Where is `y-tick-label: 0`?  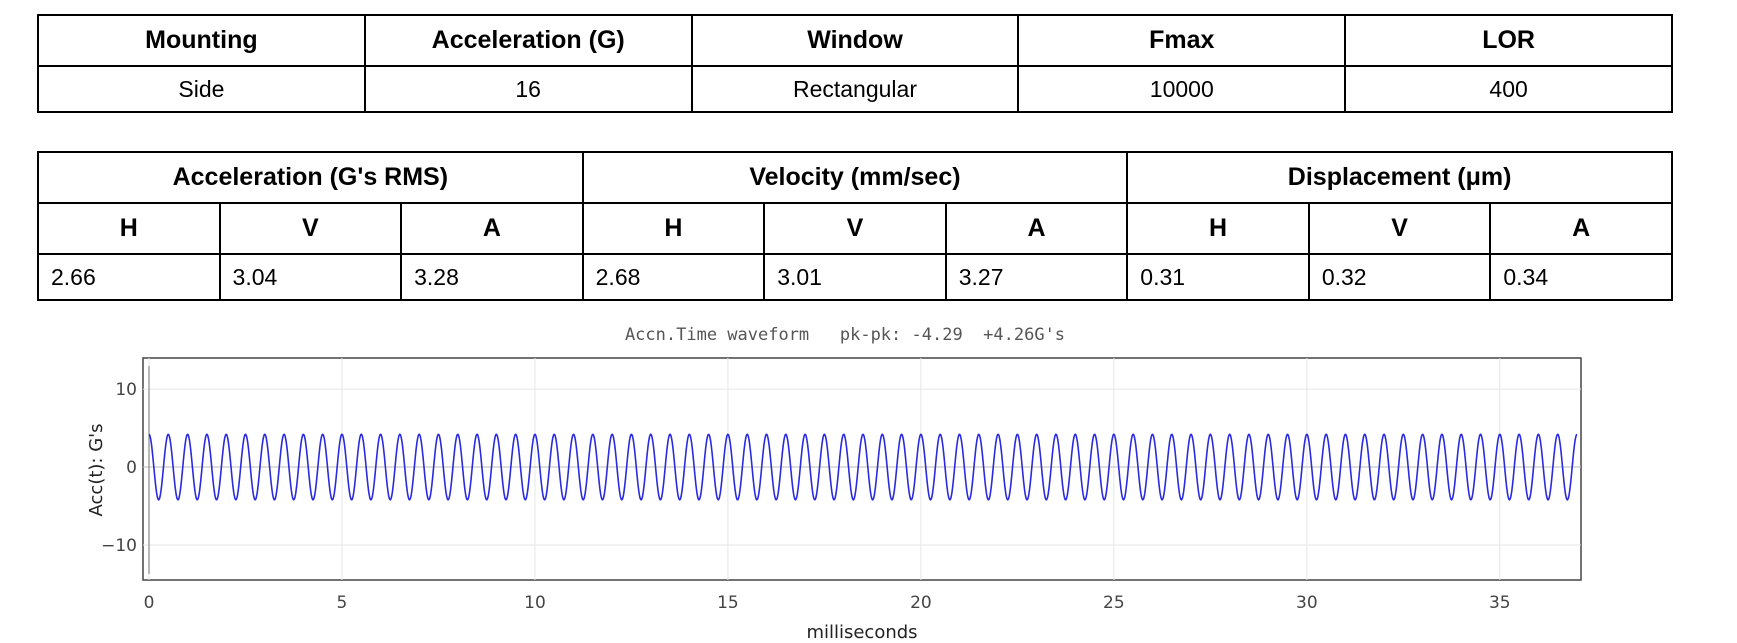 y-tick-label: 0 is located at coordinates (131, 468).